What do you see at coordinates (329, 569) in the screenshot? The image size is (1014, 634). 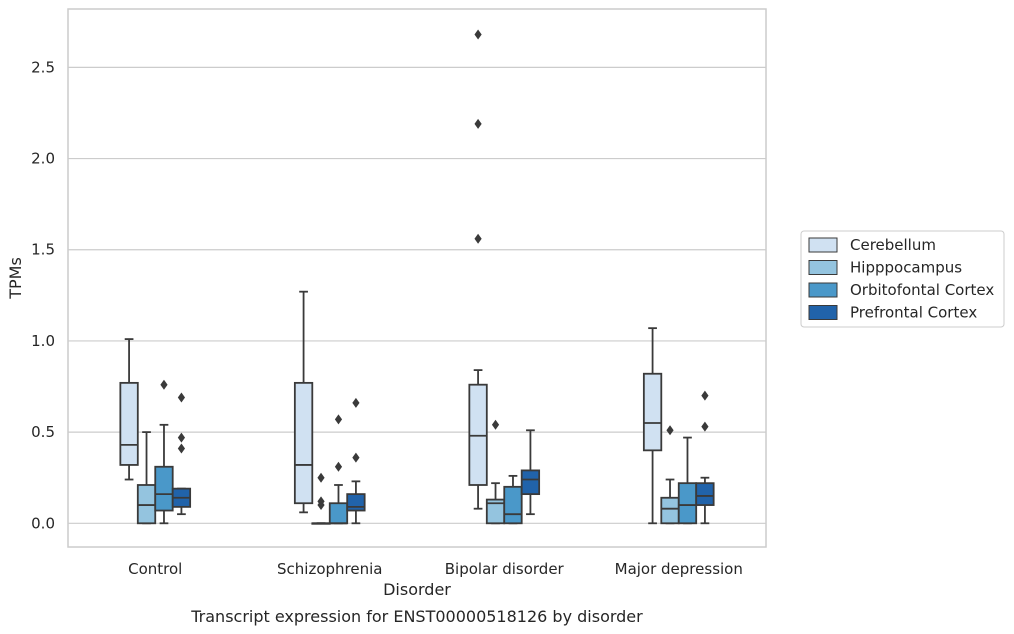 I see `x-tick-label: Schizophrenia` at bounding box center [329, 569].